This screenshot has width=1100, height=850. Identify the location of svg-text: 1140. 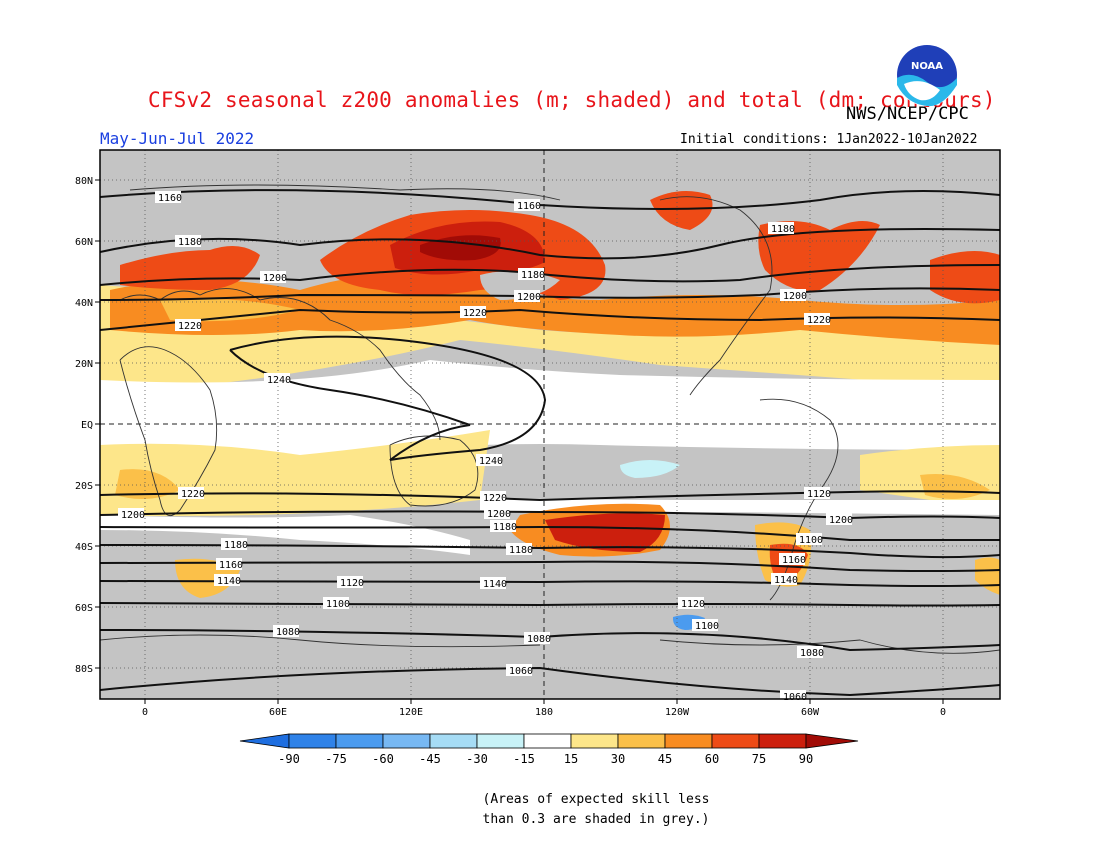
(786, 580).